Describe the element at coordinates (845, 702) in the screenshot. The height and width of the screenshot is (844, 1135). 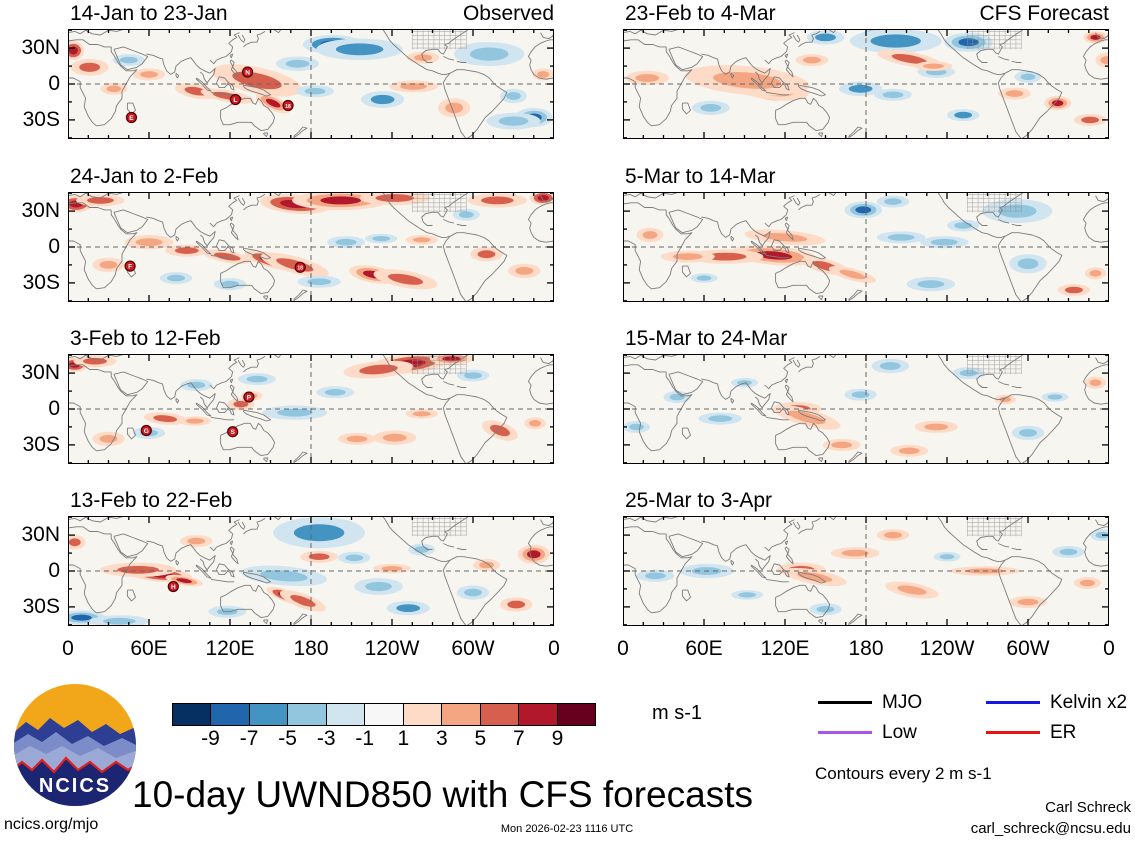
I see `legend-line-mjo` at that location.